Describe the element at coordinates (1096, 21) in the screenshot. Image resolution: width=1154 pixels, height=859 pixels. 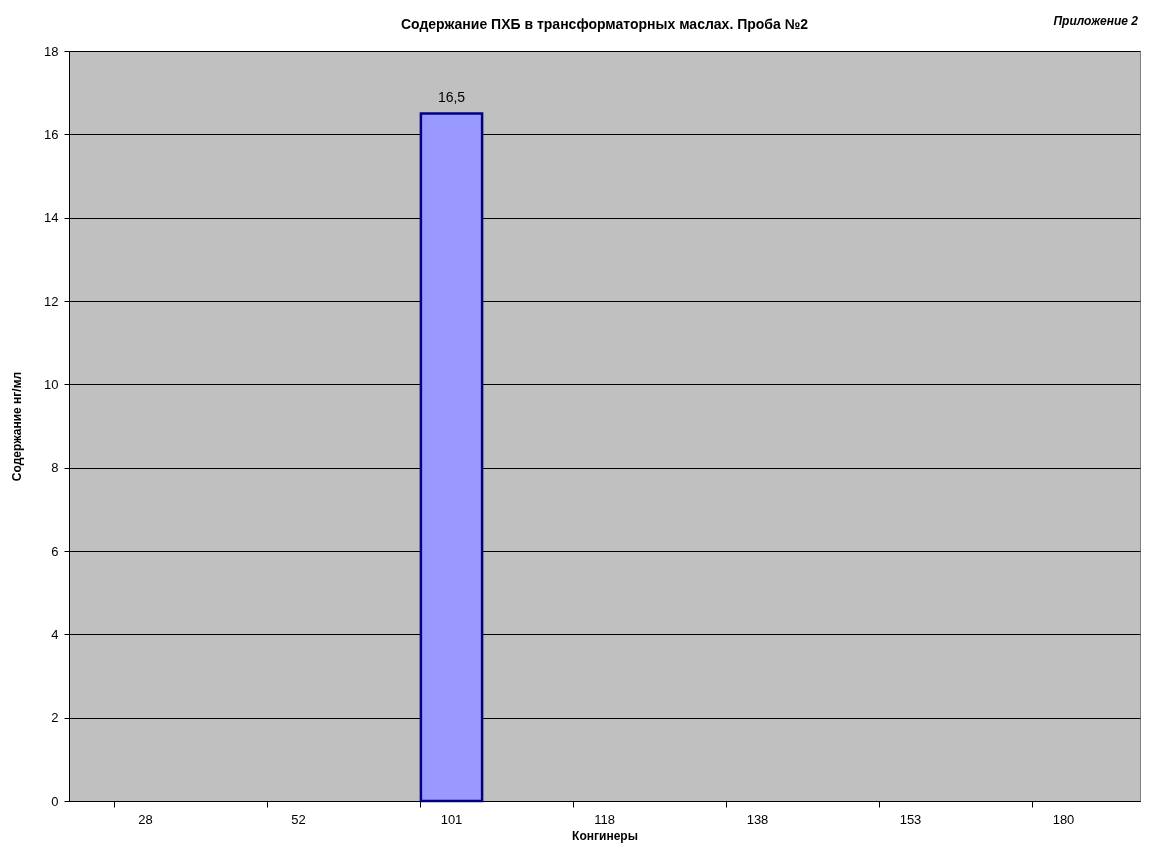
I see `text: Приложение 2` at that location.